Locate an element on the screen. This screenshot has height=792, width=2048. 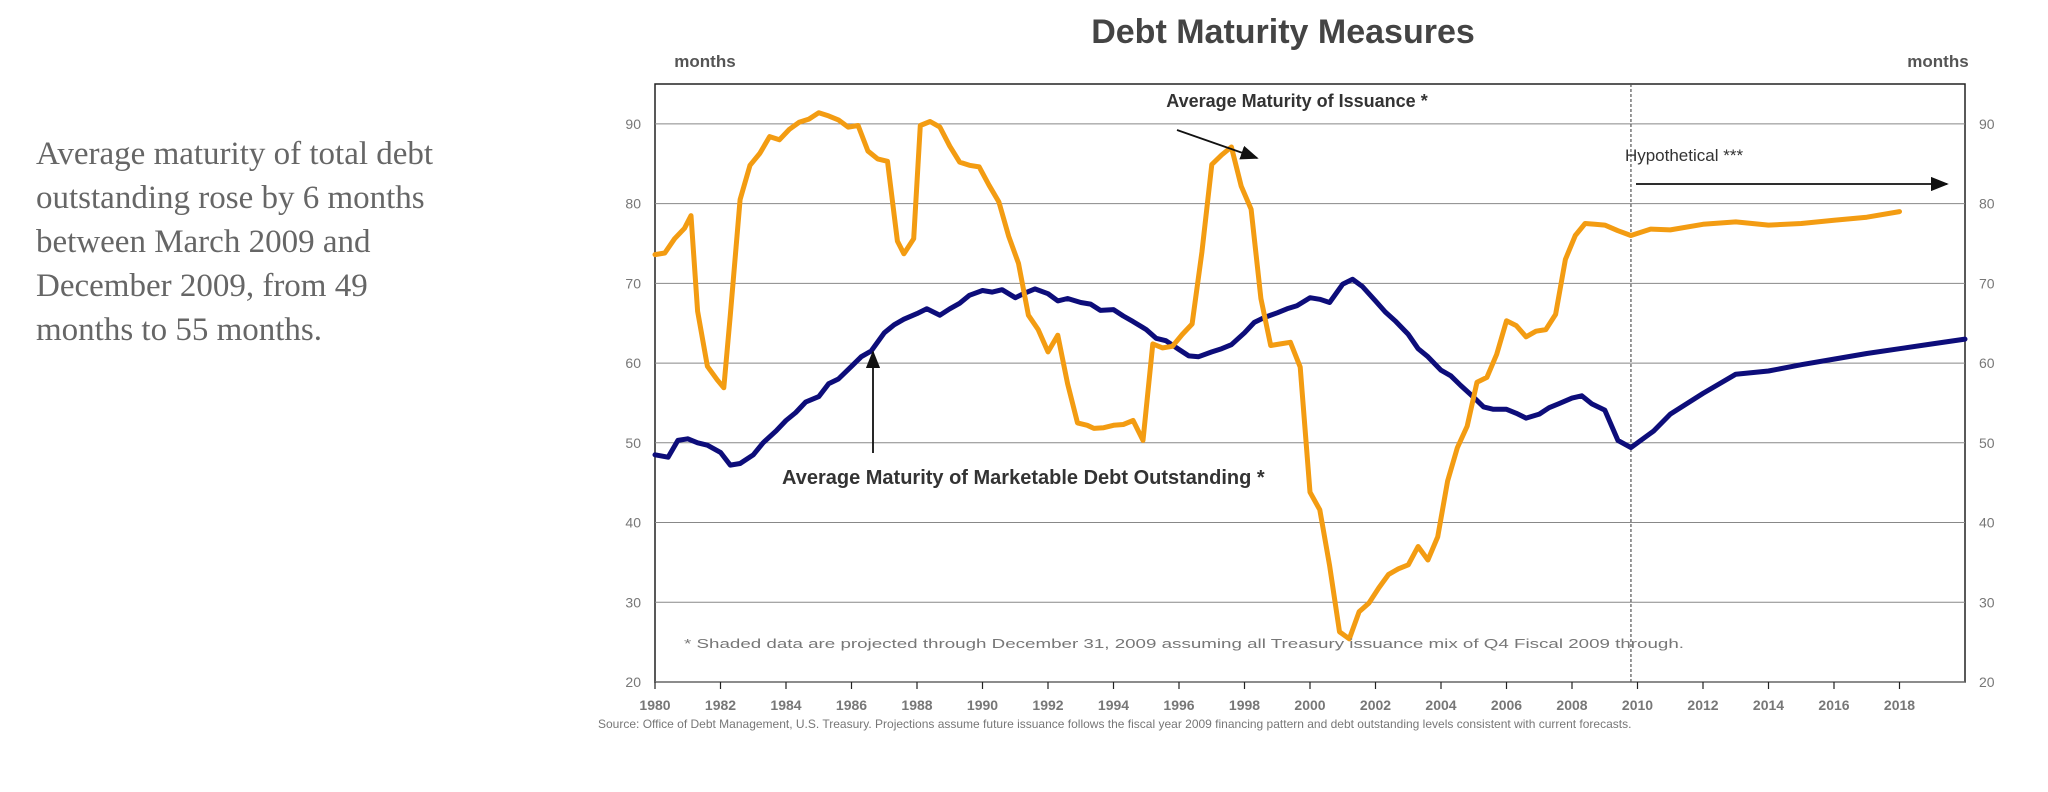
y-tick-label-left: 90 is located at coordinates (633, 124).